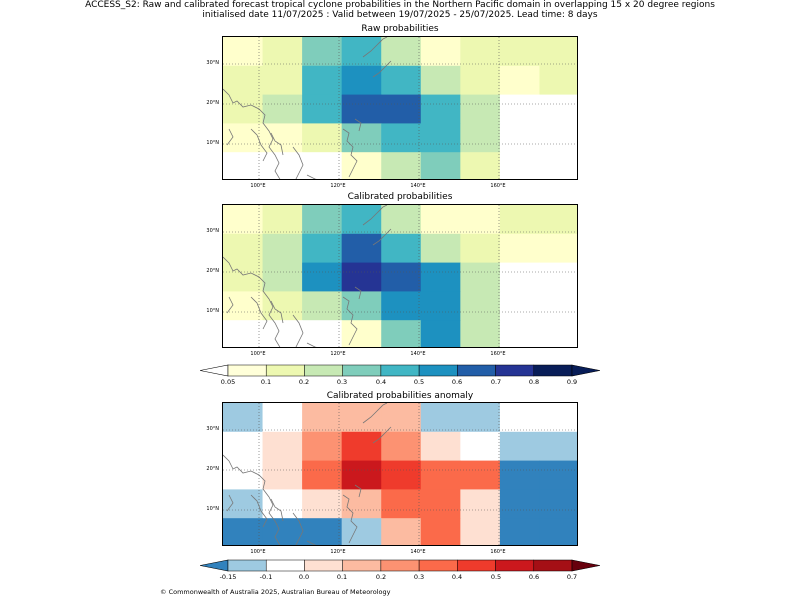 The width and height of the screenshot is (800, 600). Describe the element at coordinates (418, 552) in the screenshot. I see `lon-label: 140°E` at that location.